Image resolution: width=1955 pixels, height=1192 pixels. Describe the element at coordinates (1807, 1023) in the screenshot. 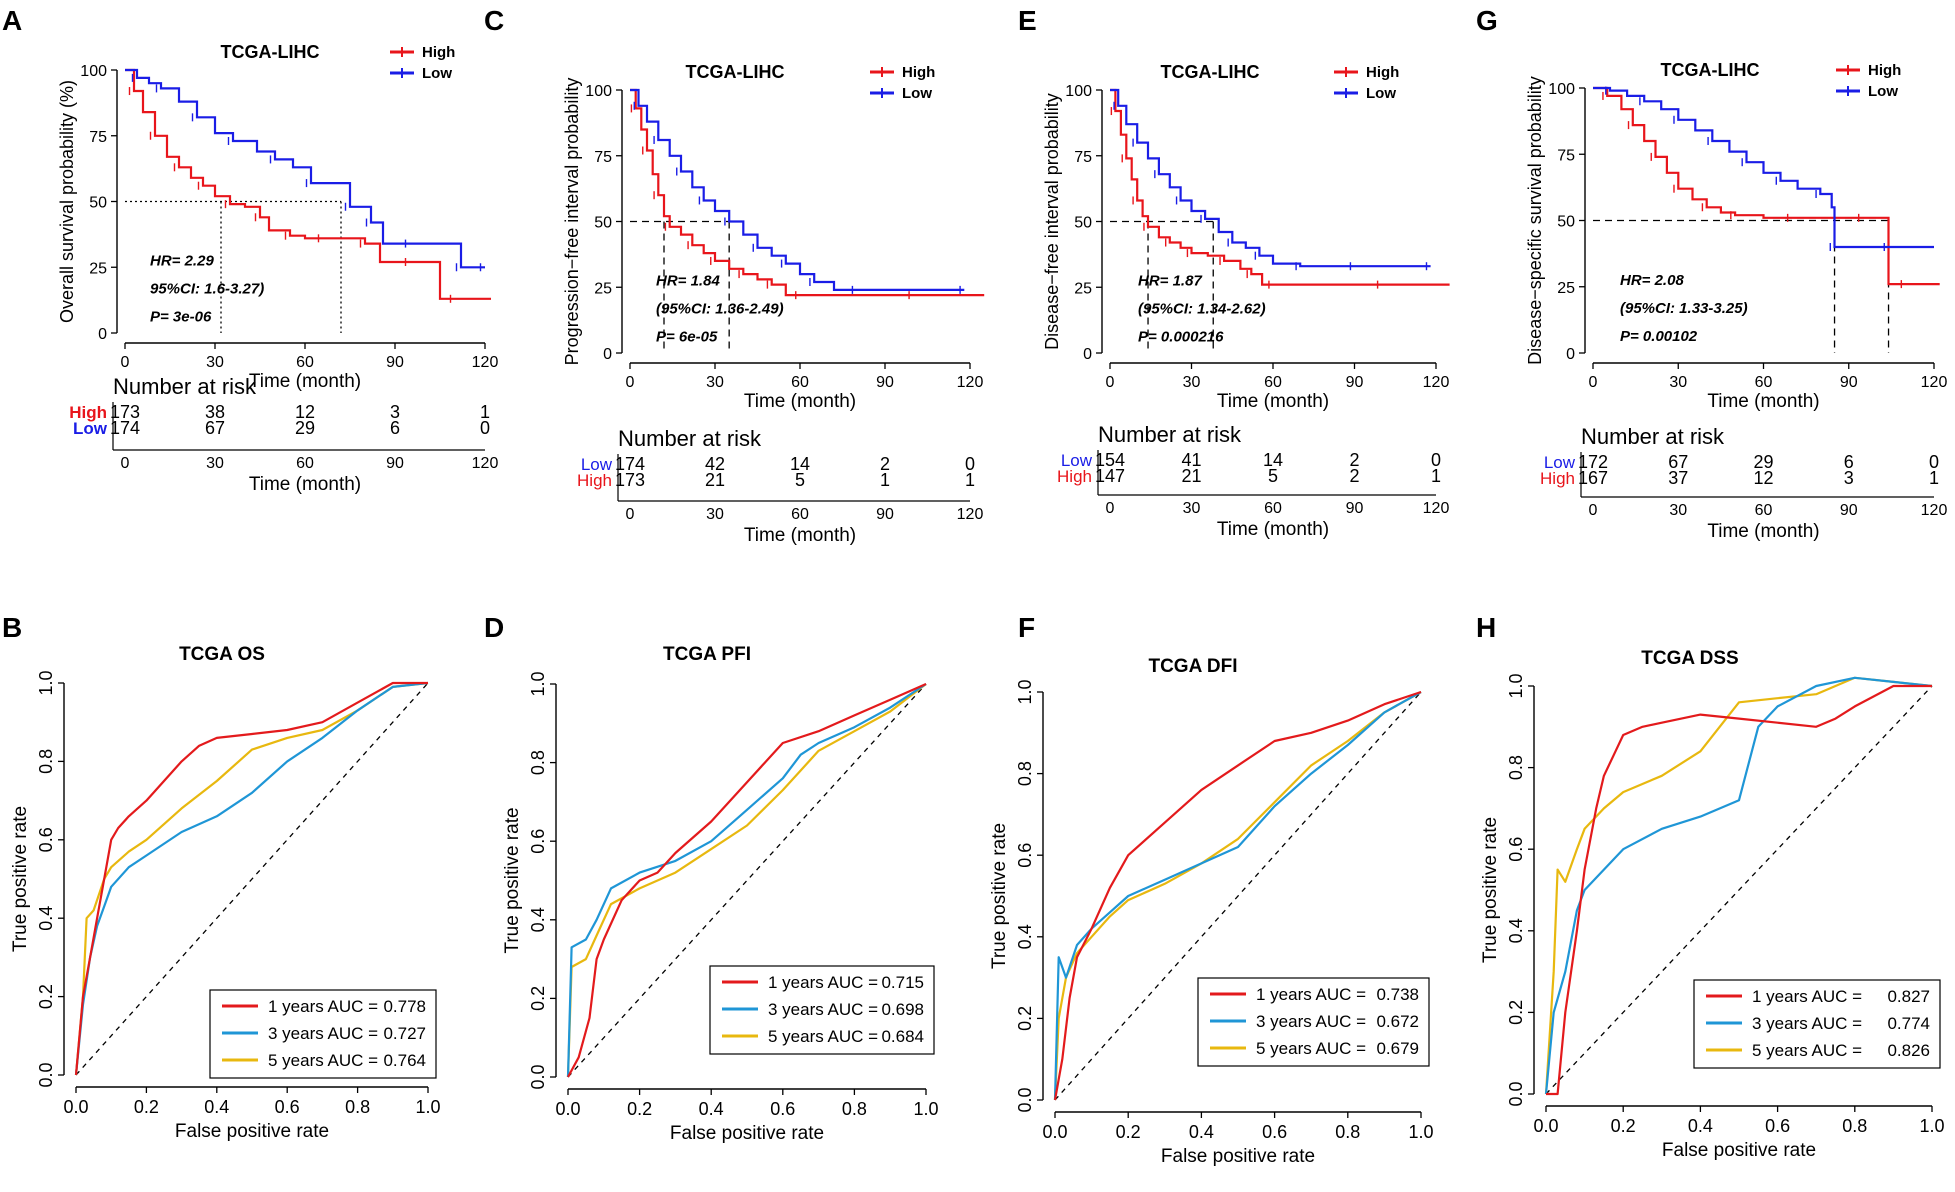

I see `roc-h-legend-label: 3 years AUC =` at that location.